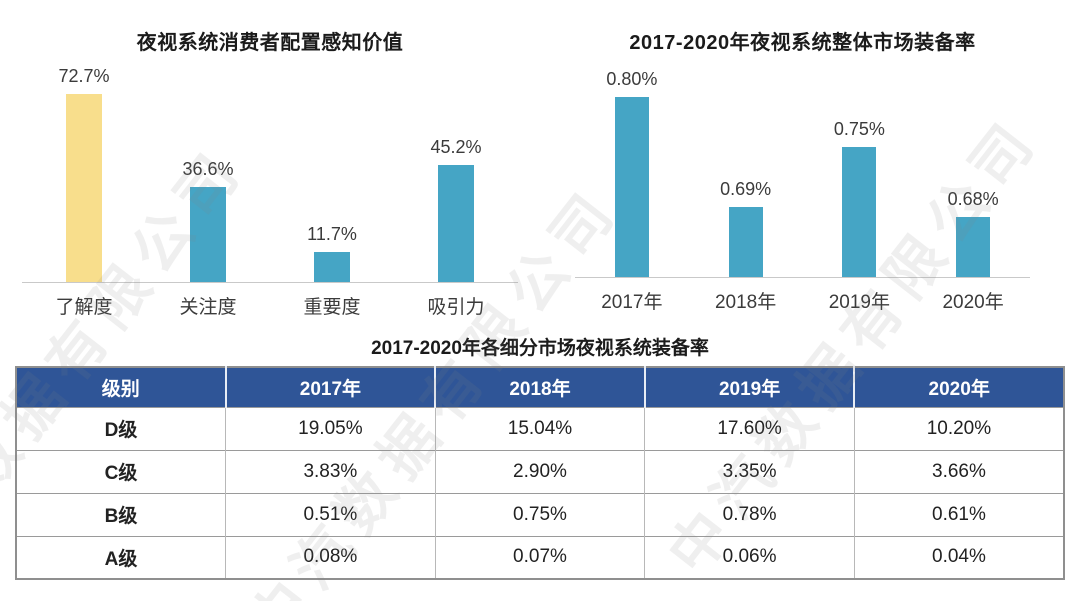  I want to click on category-label: 吸引力, so click(456, 307).